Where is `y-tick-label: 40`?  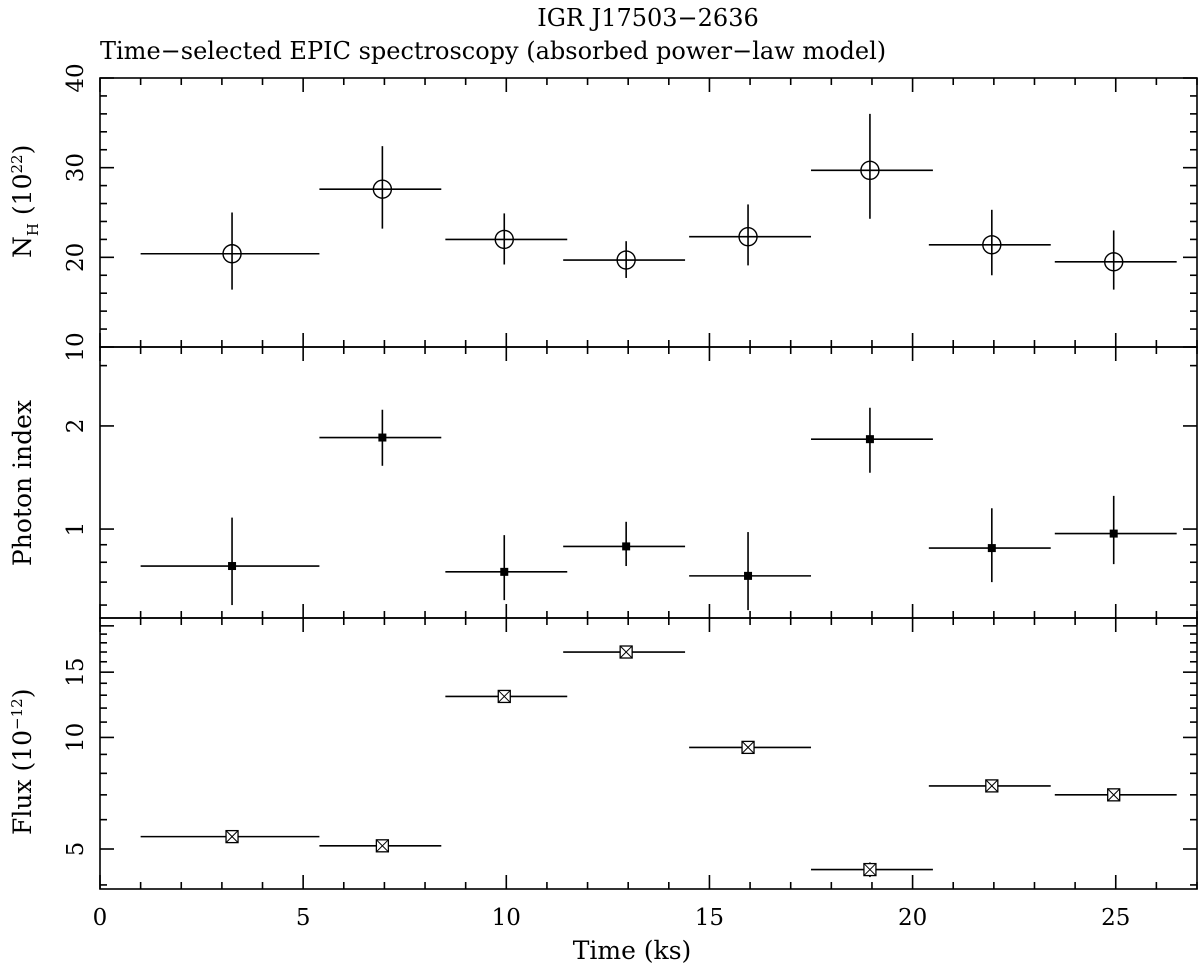
y-tick-label: 40 is located at coordinates (76, 77).